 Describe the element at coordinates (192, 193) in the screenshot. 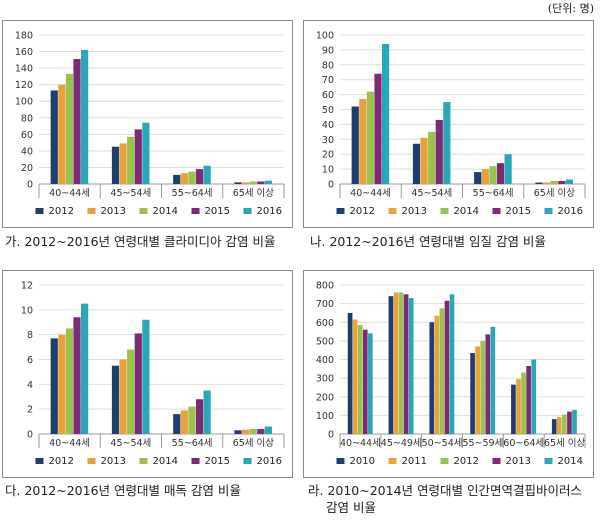

I see `x-tick-label: 55~64세` at that location.